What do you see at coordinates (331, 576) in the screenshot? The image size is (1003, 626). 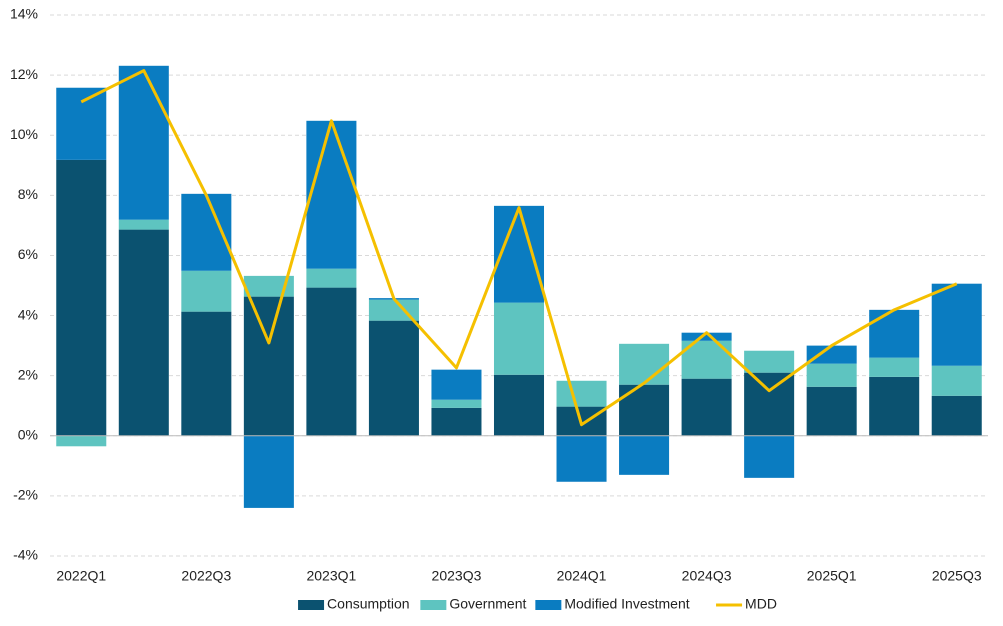 I see `x-tick-label: 2023Q1` at bounding box center [331, 576].